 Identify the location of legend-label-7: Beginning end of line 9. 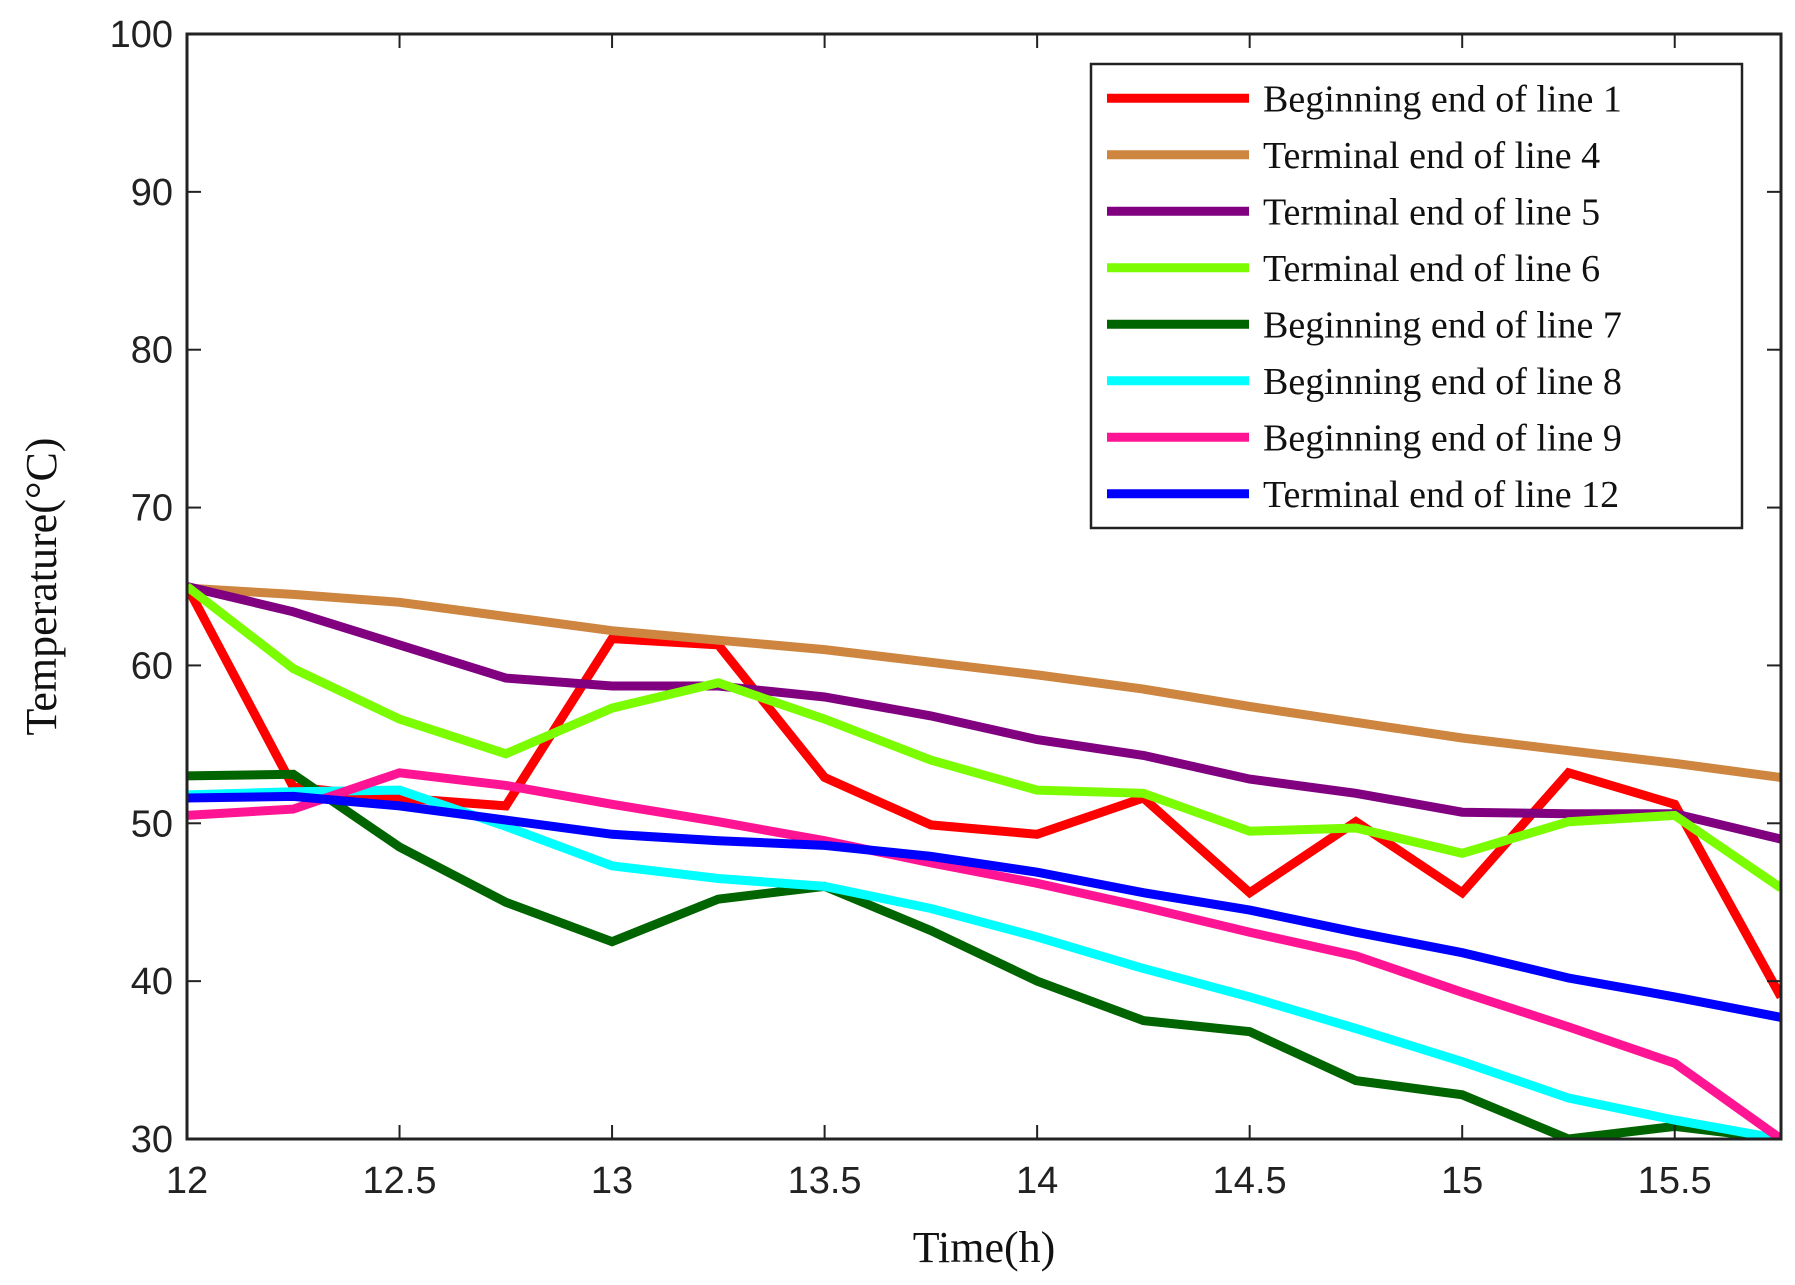
(1442, 438).